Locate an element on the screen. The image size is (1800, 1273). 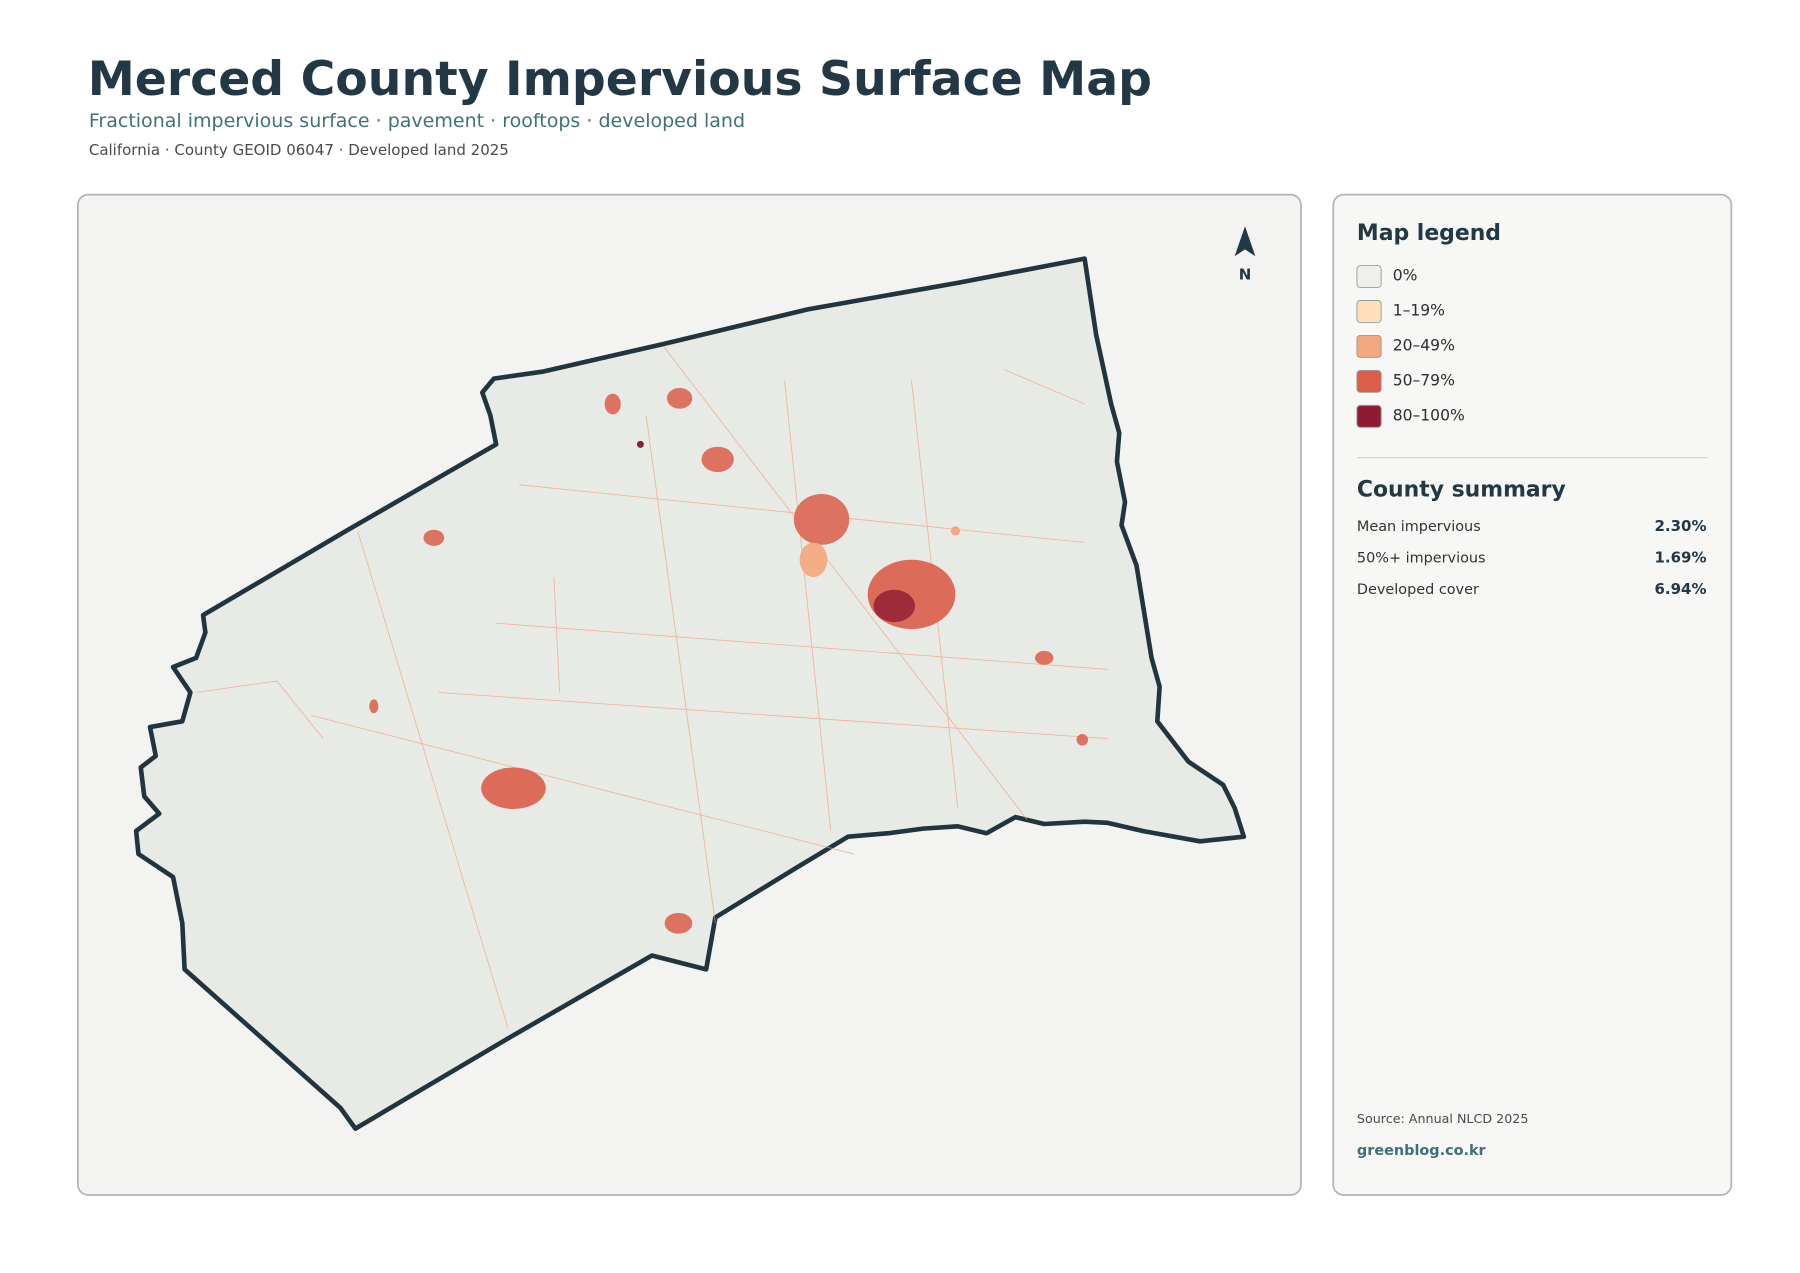
summary-title: County summary is located at coordinates (1461, 489).